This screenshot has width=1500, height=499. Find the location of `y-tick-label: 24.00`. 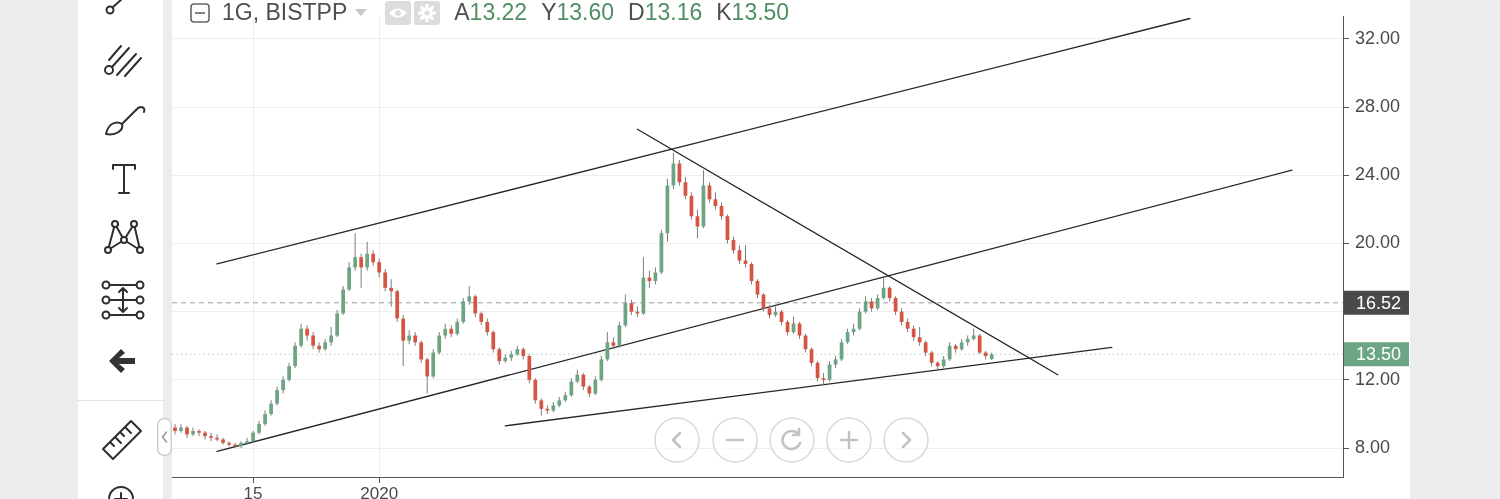

y-tick-label: 24.00 is located at coordinates (1378, 174).